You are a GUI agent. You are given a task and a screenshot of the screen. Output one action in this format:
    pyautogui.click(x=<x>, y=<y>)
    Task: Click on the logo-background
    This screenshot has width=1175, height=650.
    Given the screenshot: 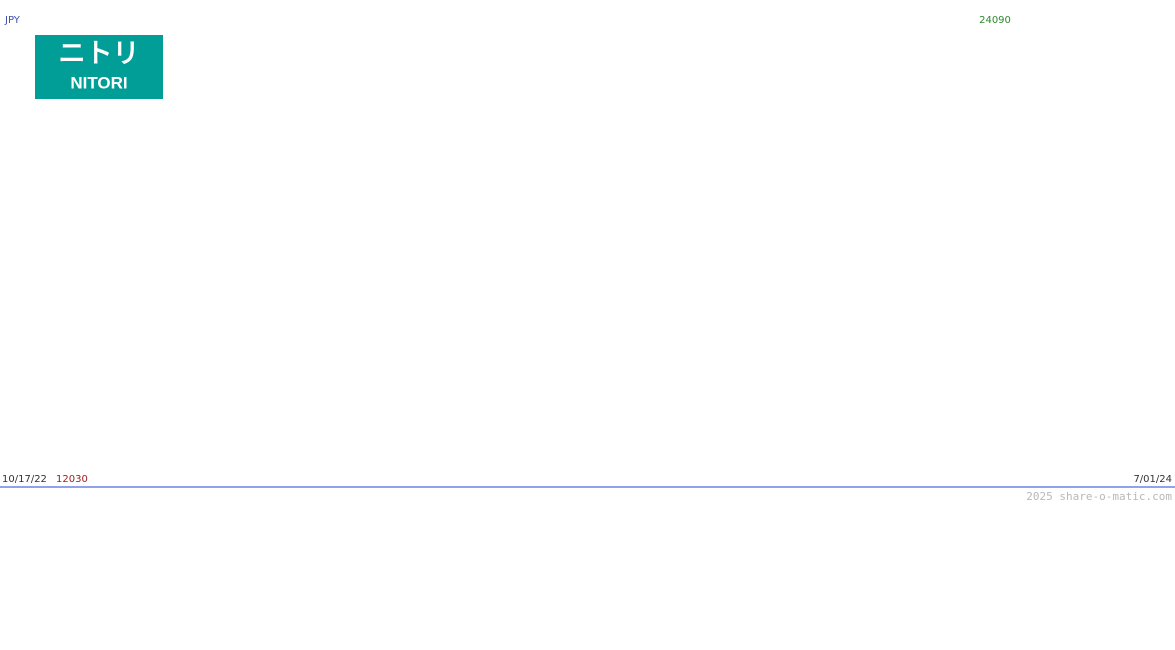 What is the action you would take?
    pyautogui.click(x=99, y=67)
    